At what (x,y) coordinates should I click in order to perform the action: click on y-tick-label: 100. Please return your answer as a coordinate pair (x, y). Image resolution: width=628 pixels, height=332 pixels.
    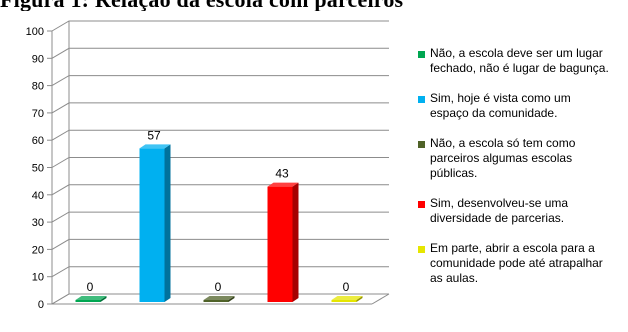
    Looking at the image, I should click on (35, 32).